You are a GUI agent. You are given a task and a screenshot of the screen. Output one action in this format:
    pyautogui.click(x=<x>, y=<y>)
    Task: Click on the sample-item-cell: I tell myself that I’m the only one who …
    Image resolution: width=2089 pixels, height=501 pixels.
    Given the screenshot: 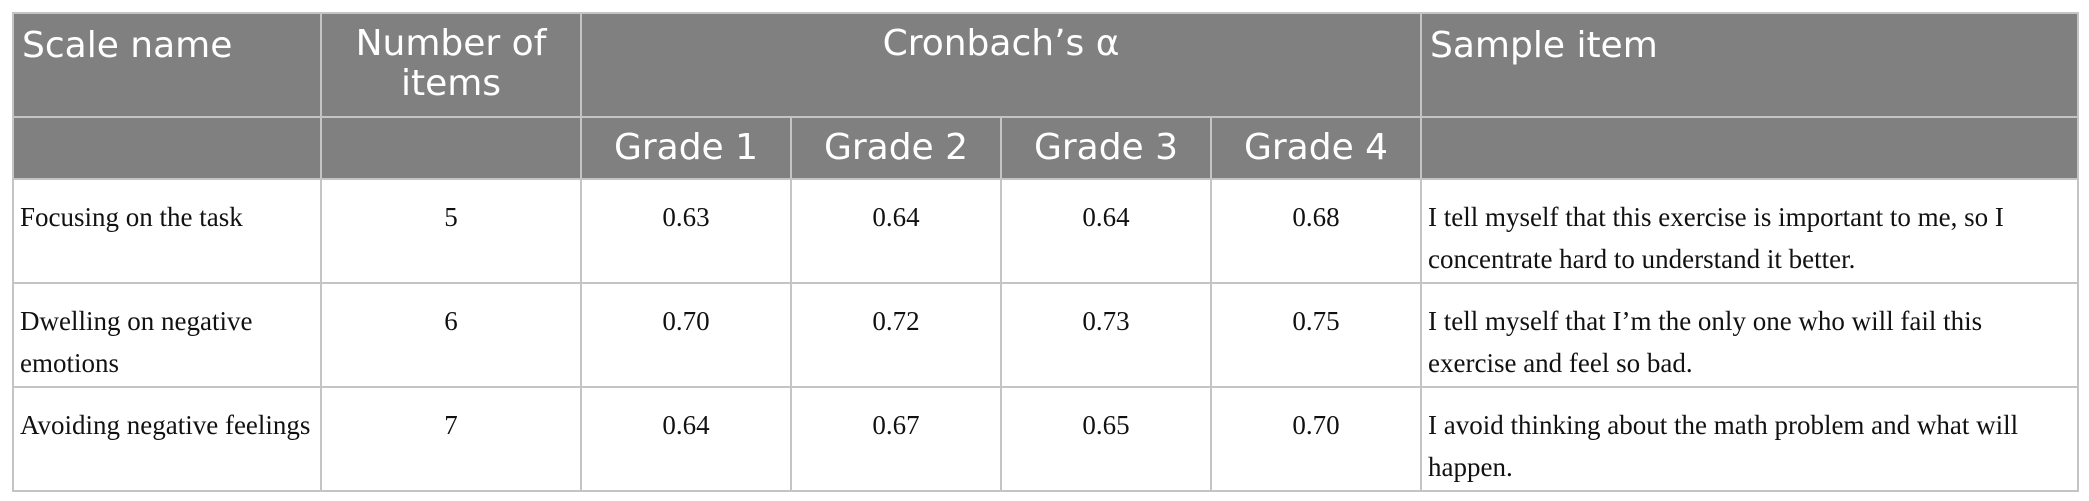 What is the action you would take?
    pyautogui.click(x=1750, y=335)
    